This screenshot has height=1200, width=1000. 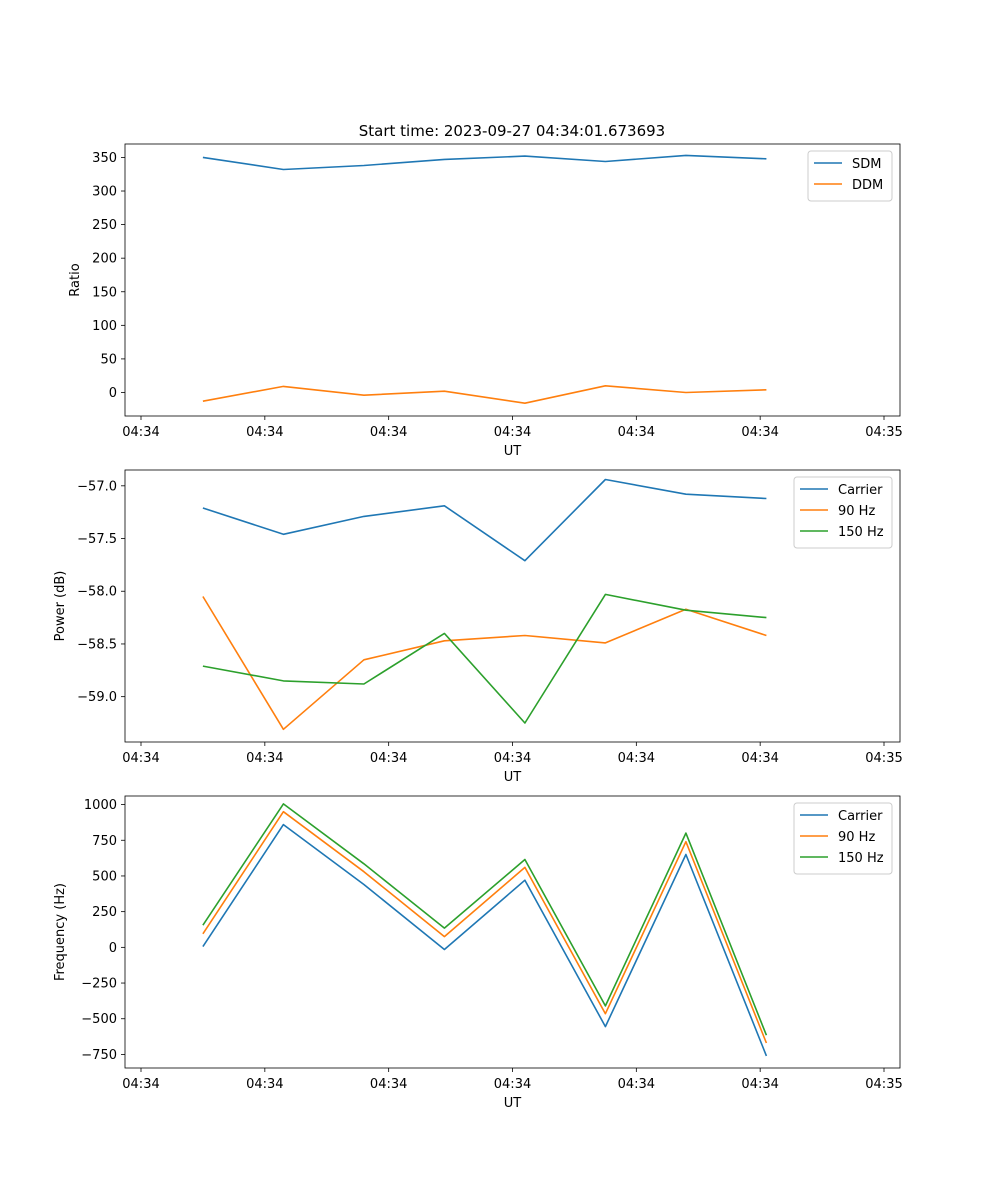 I want to click on ratio-y-tick-label: 200, so click(x=104, y=259).